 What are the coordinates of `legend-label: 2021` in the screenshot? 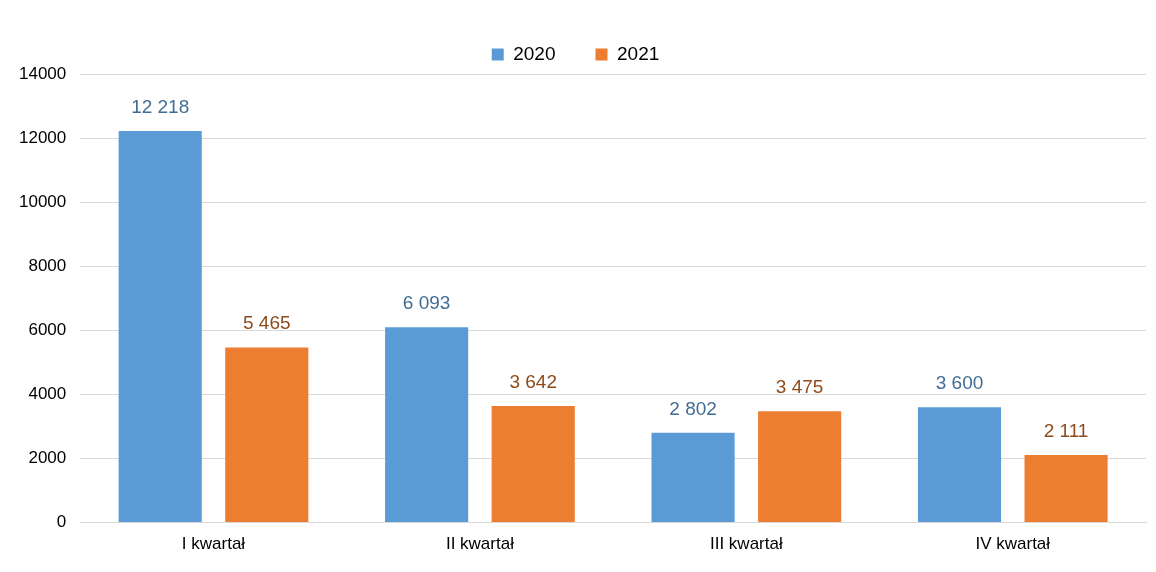 It's located at (638, 53).